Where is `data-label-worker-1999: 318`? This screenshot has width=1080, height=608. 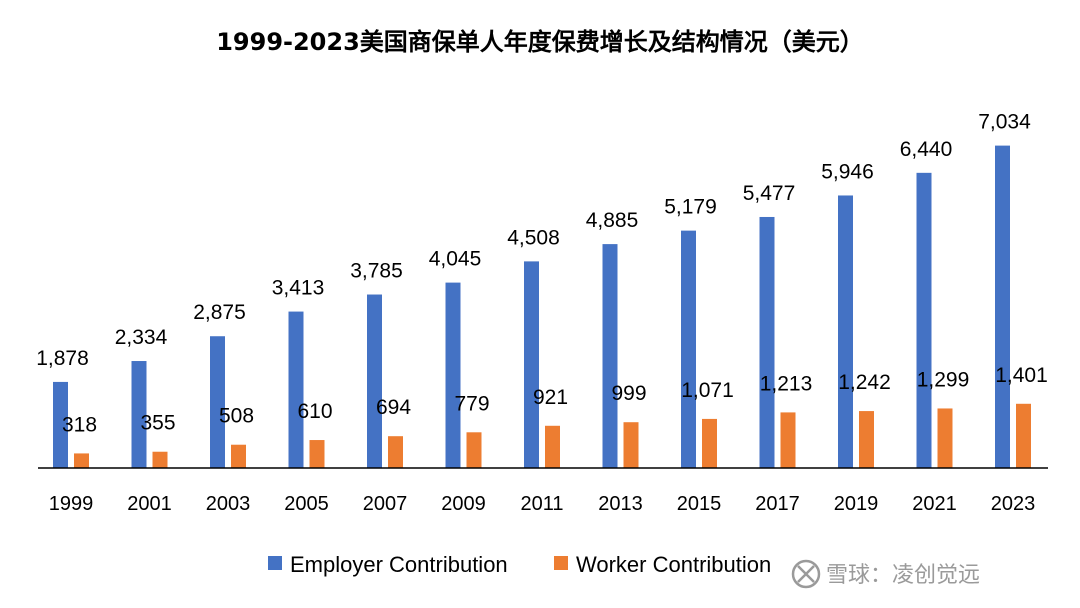 data-label-worker-1999: 318 is located at coordinates (79, 424).